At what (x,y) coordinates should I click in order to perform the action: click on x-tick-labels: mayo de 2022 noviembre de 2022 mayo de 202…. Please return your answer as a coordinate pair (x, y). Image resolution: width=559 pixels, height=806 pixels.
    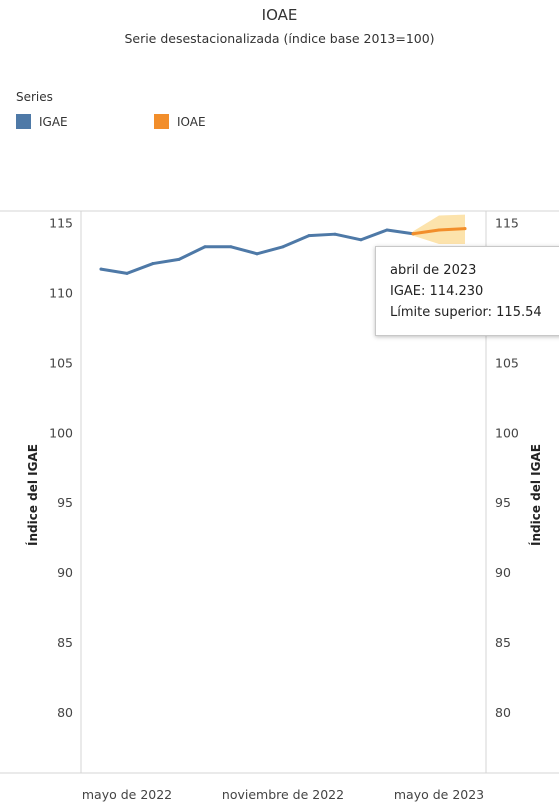
    Looking at the image, I should click on (283, 794).